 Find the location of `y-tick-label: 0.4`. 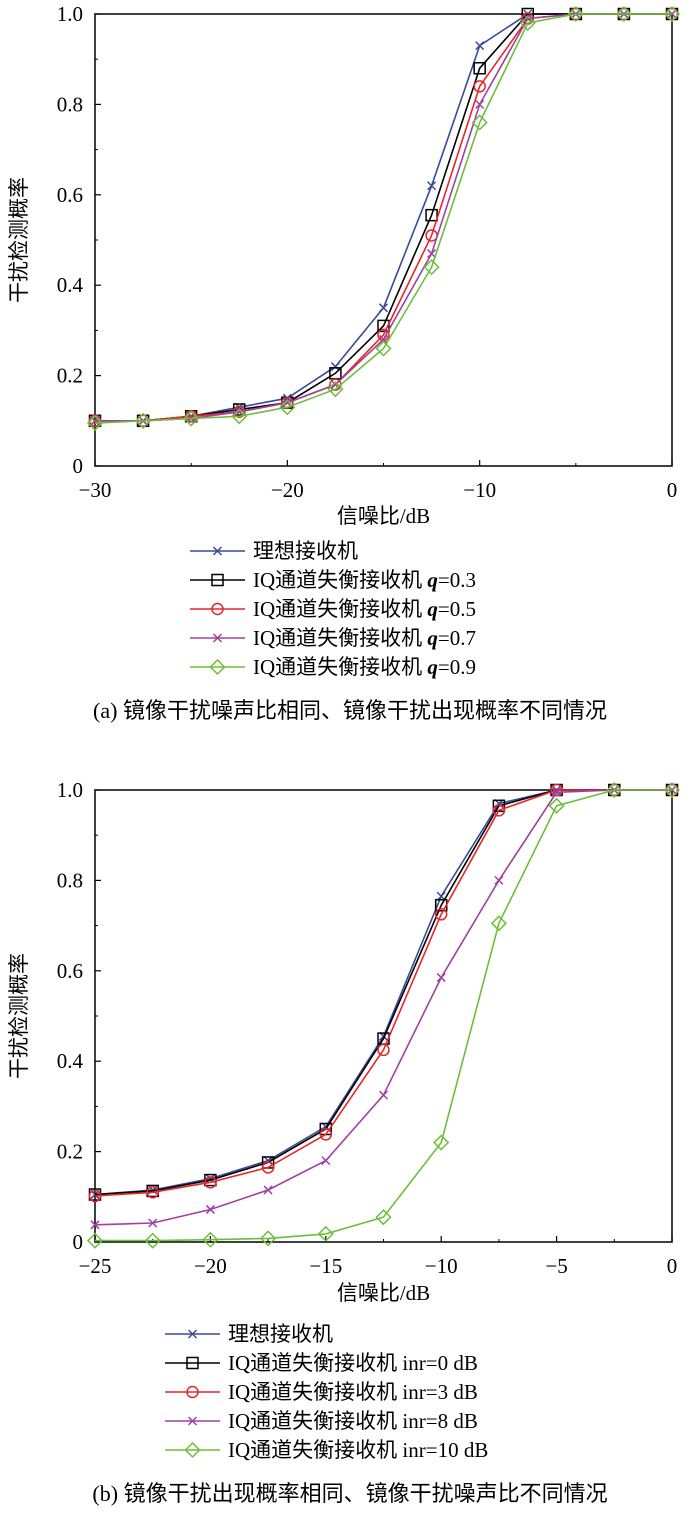

y-tick-label: 0.4 is located at coordinates (70, 285).